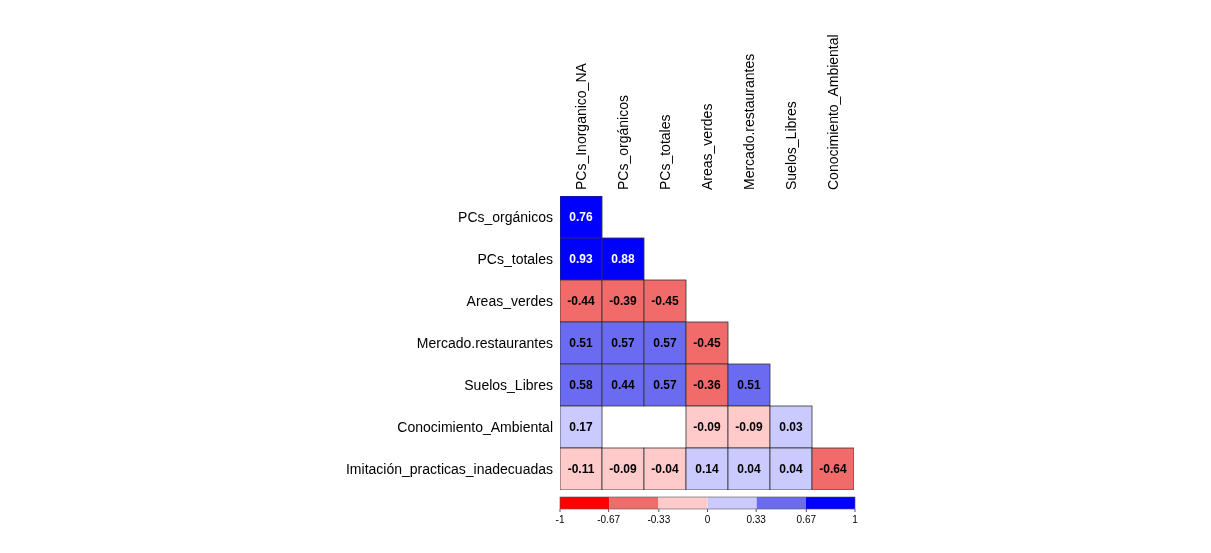  I want to click on y-tick-label: Mercado.restaurantes, so click(484, 343).